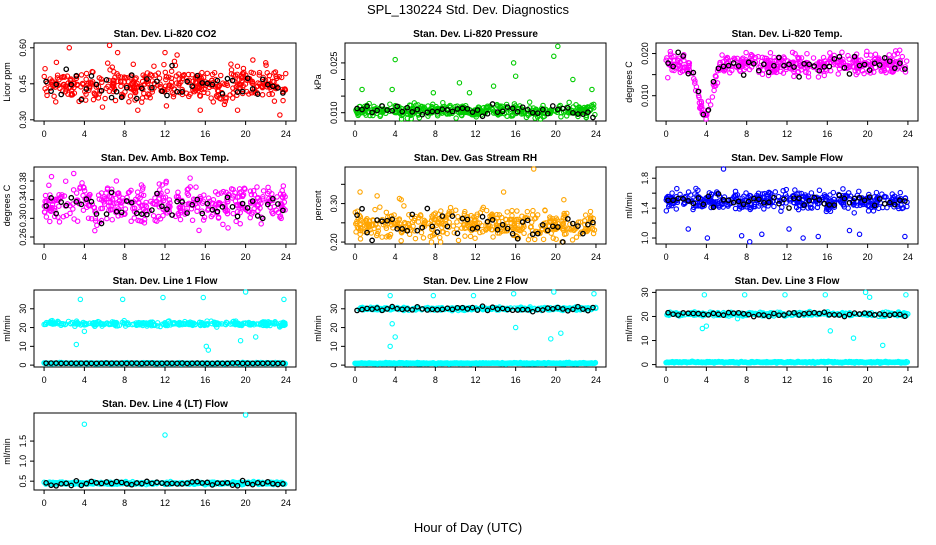  Describe the element at coordinates (334, 204) in the screenshot. I see `y-tick-label: 0.30` at that location.